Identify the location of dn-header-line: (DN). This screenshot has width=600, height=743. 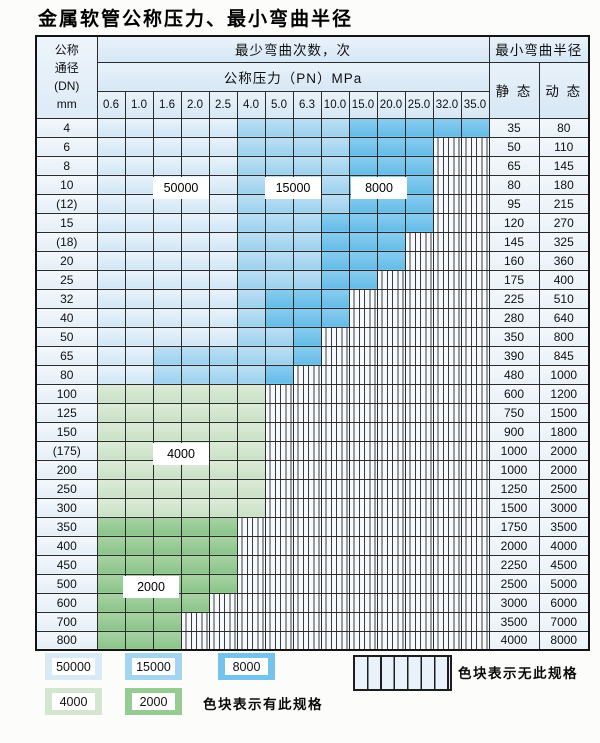
(67, 86).